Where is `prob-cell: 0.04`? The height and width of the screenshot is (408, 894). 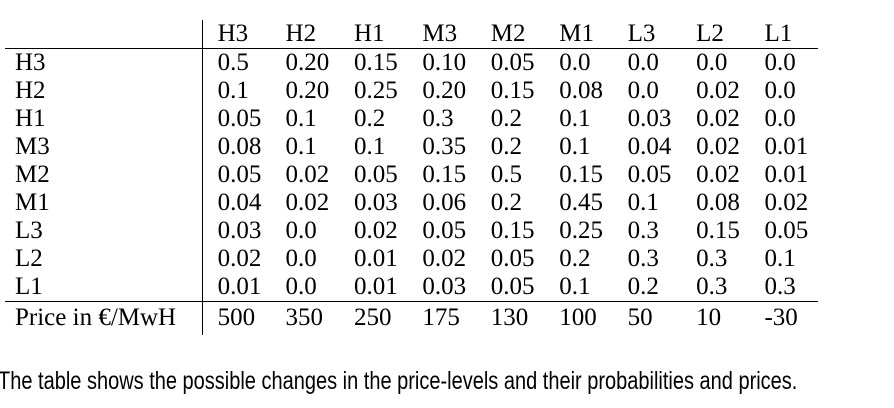
prob-cell: 0.04 is located at coordinates (239, 202).